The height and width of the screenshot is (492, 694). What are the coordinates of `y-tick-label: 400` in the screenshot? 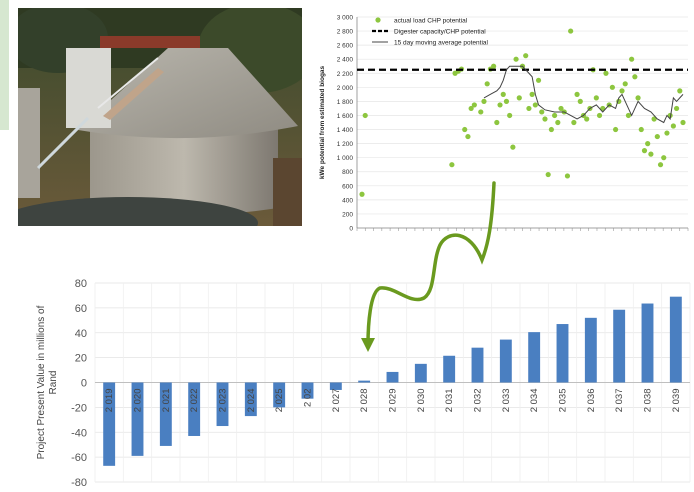 It's located at (347, 200).